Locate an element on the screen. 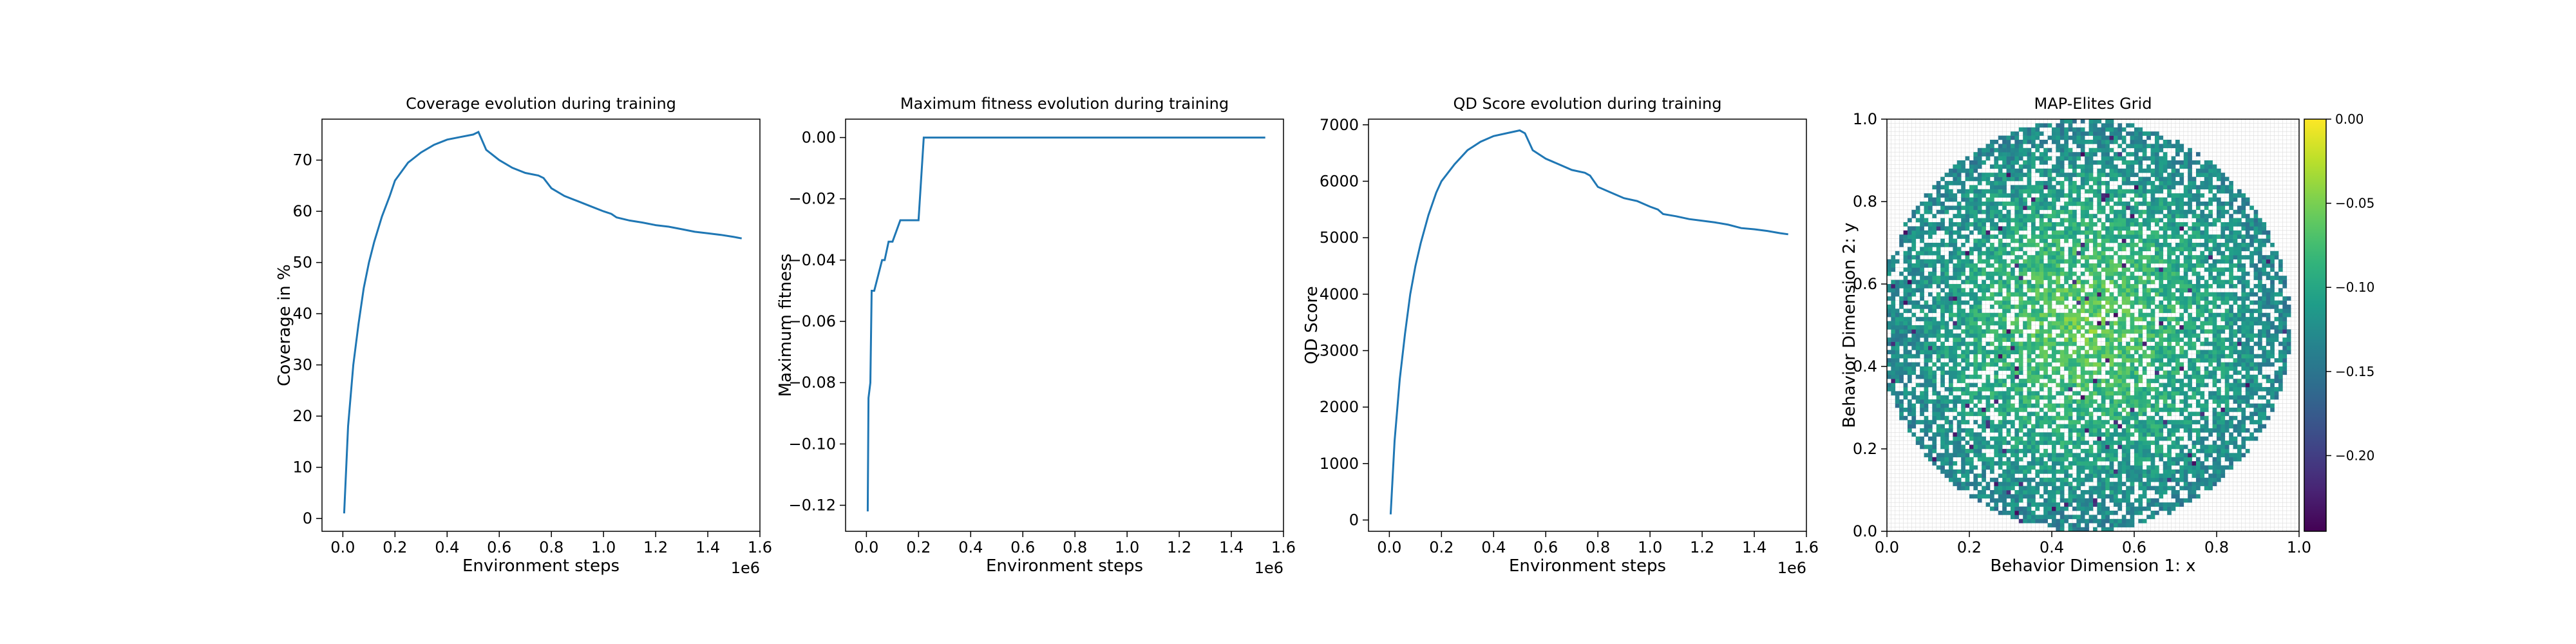 Image resolution: width=2576 pixels, height=644 pixels. y-tick-label: −0.06 is located at coordinates (812, 321).